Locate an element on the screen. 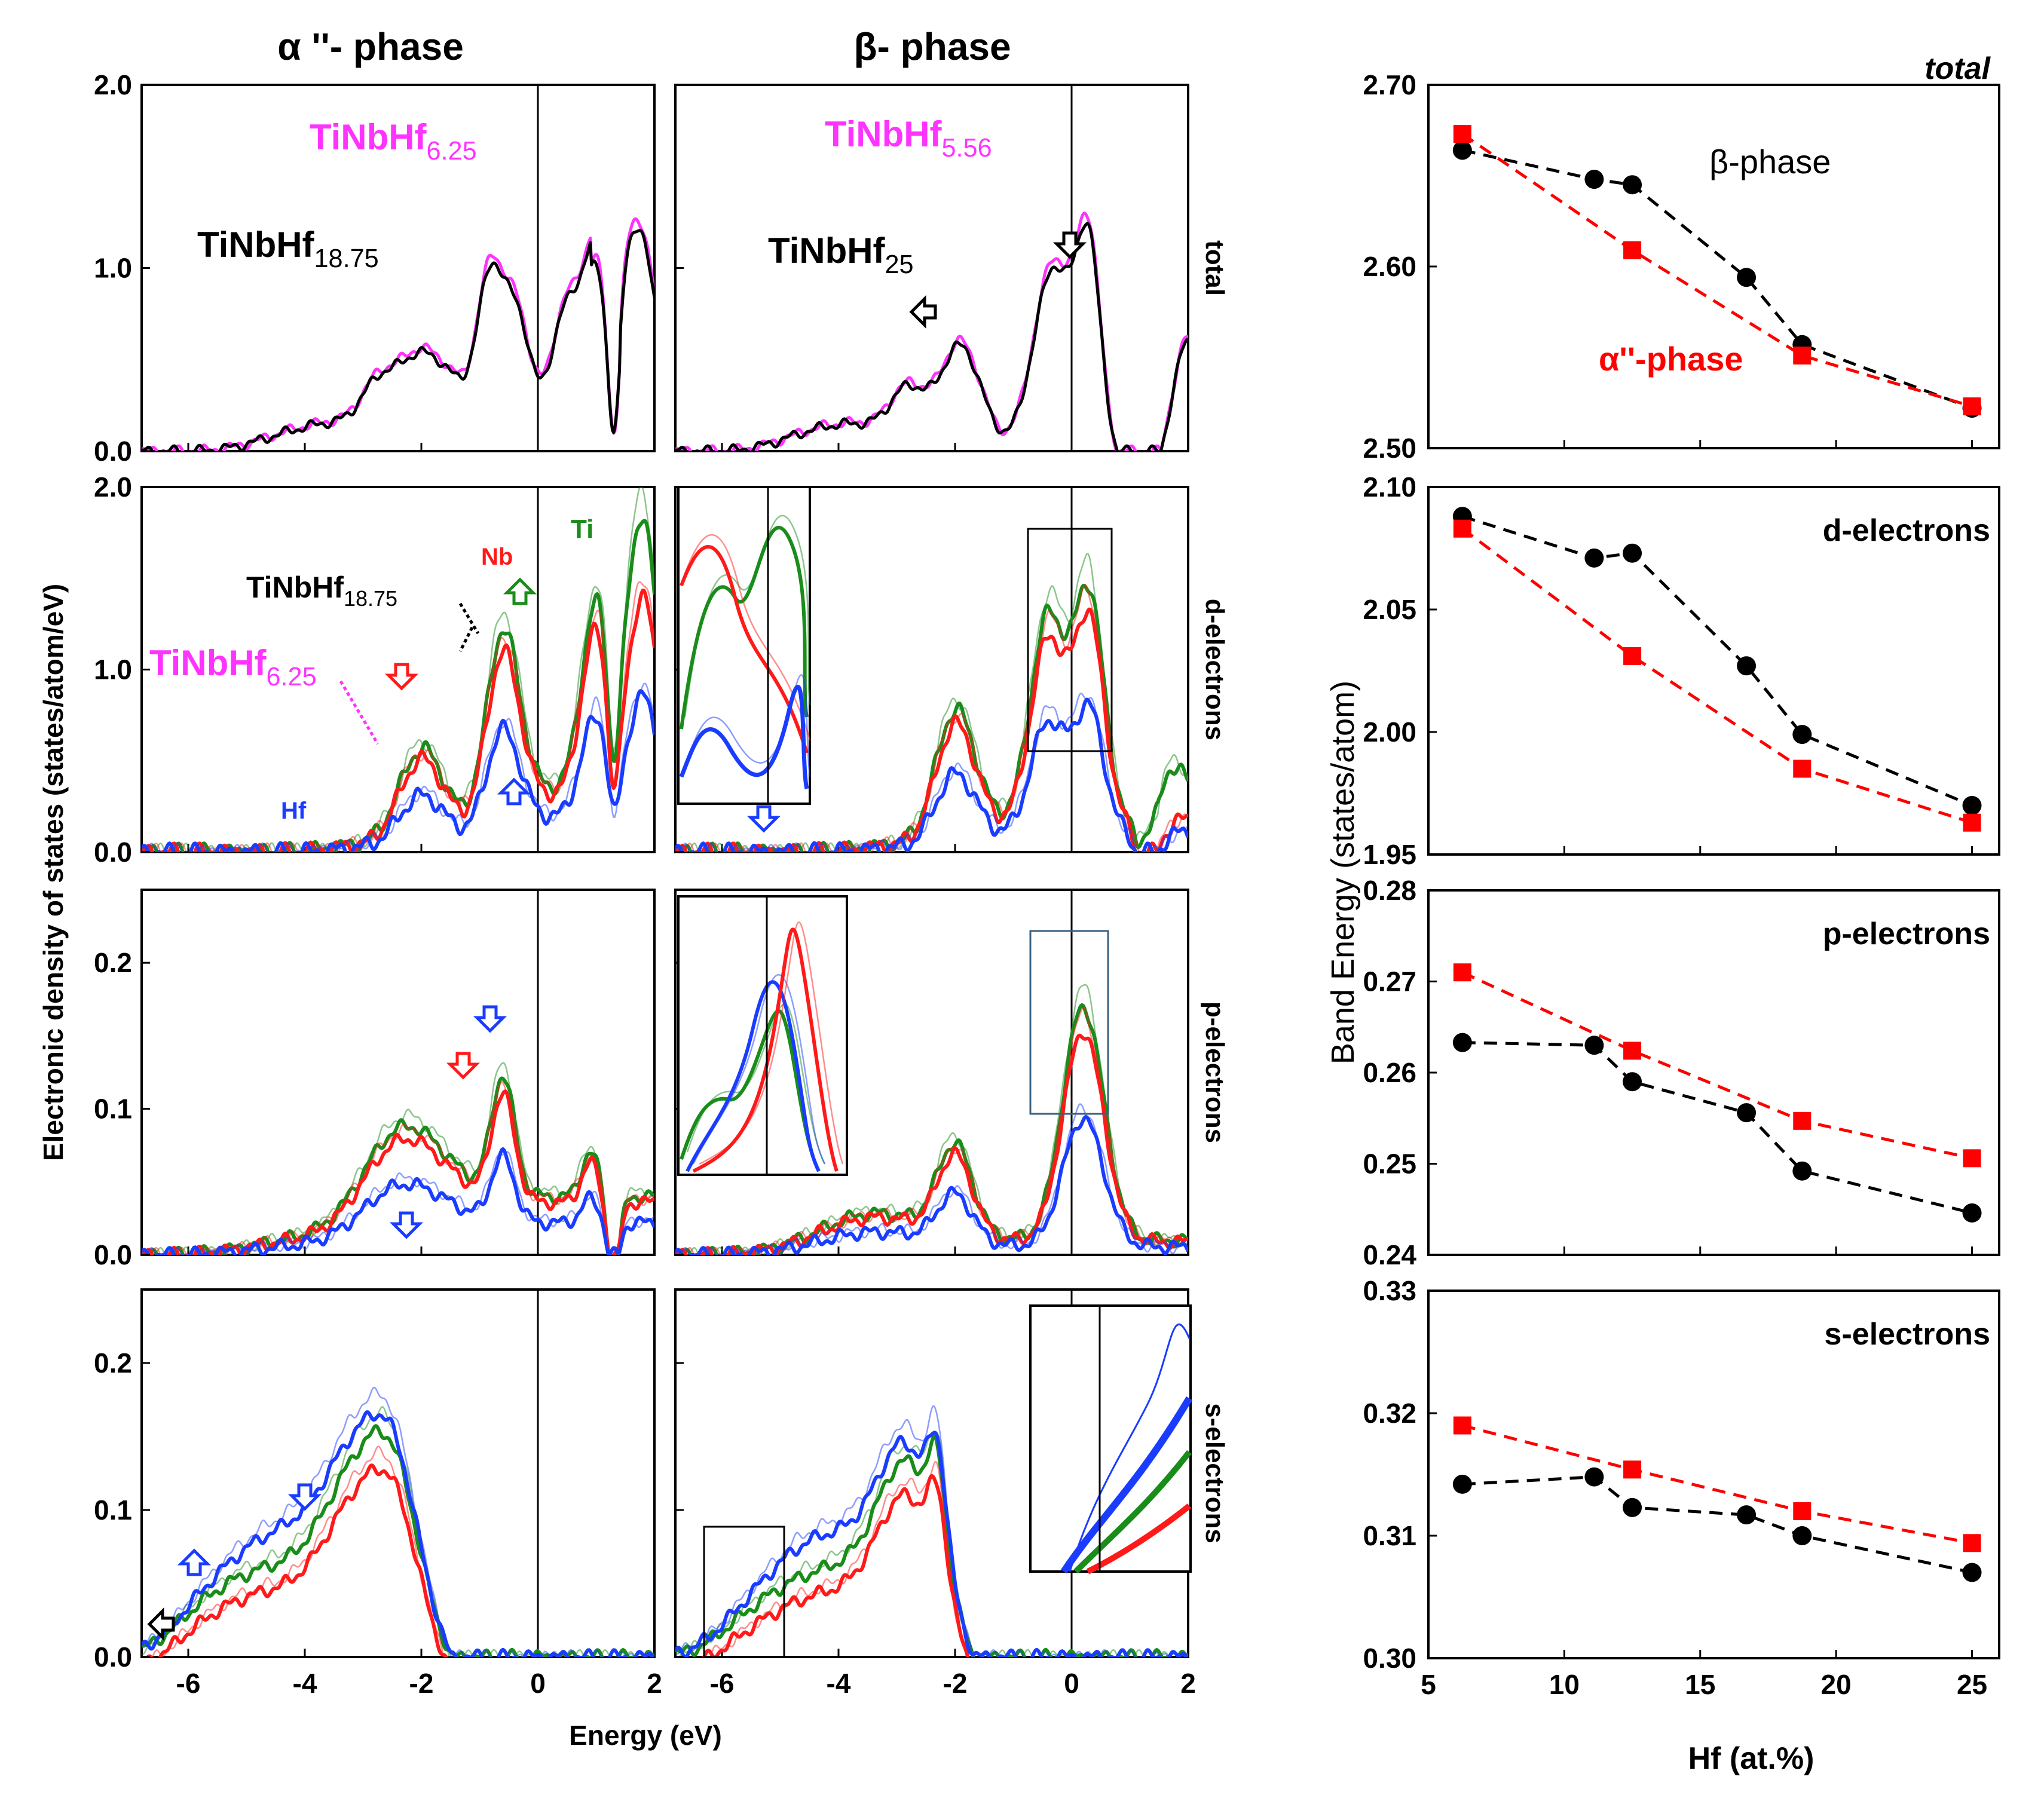 The height and width of the screenshot is (1804, 2044). zoom-box-d is located at coordinates (1070, 640).